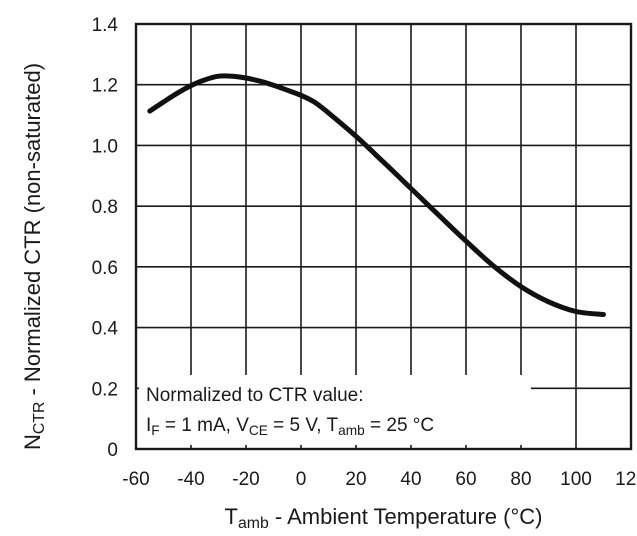 The width and height of the screenshot is (637, 536). I want to click on x-tick-label: 0, so click(301, 479).